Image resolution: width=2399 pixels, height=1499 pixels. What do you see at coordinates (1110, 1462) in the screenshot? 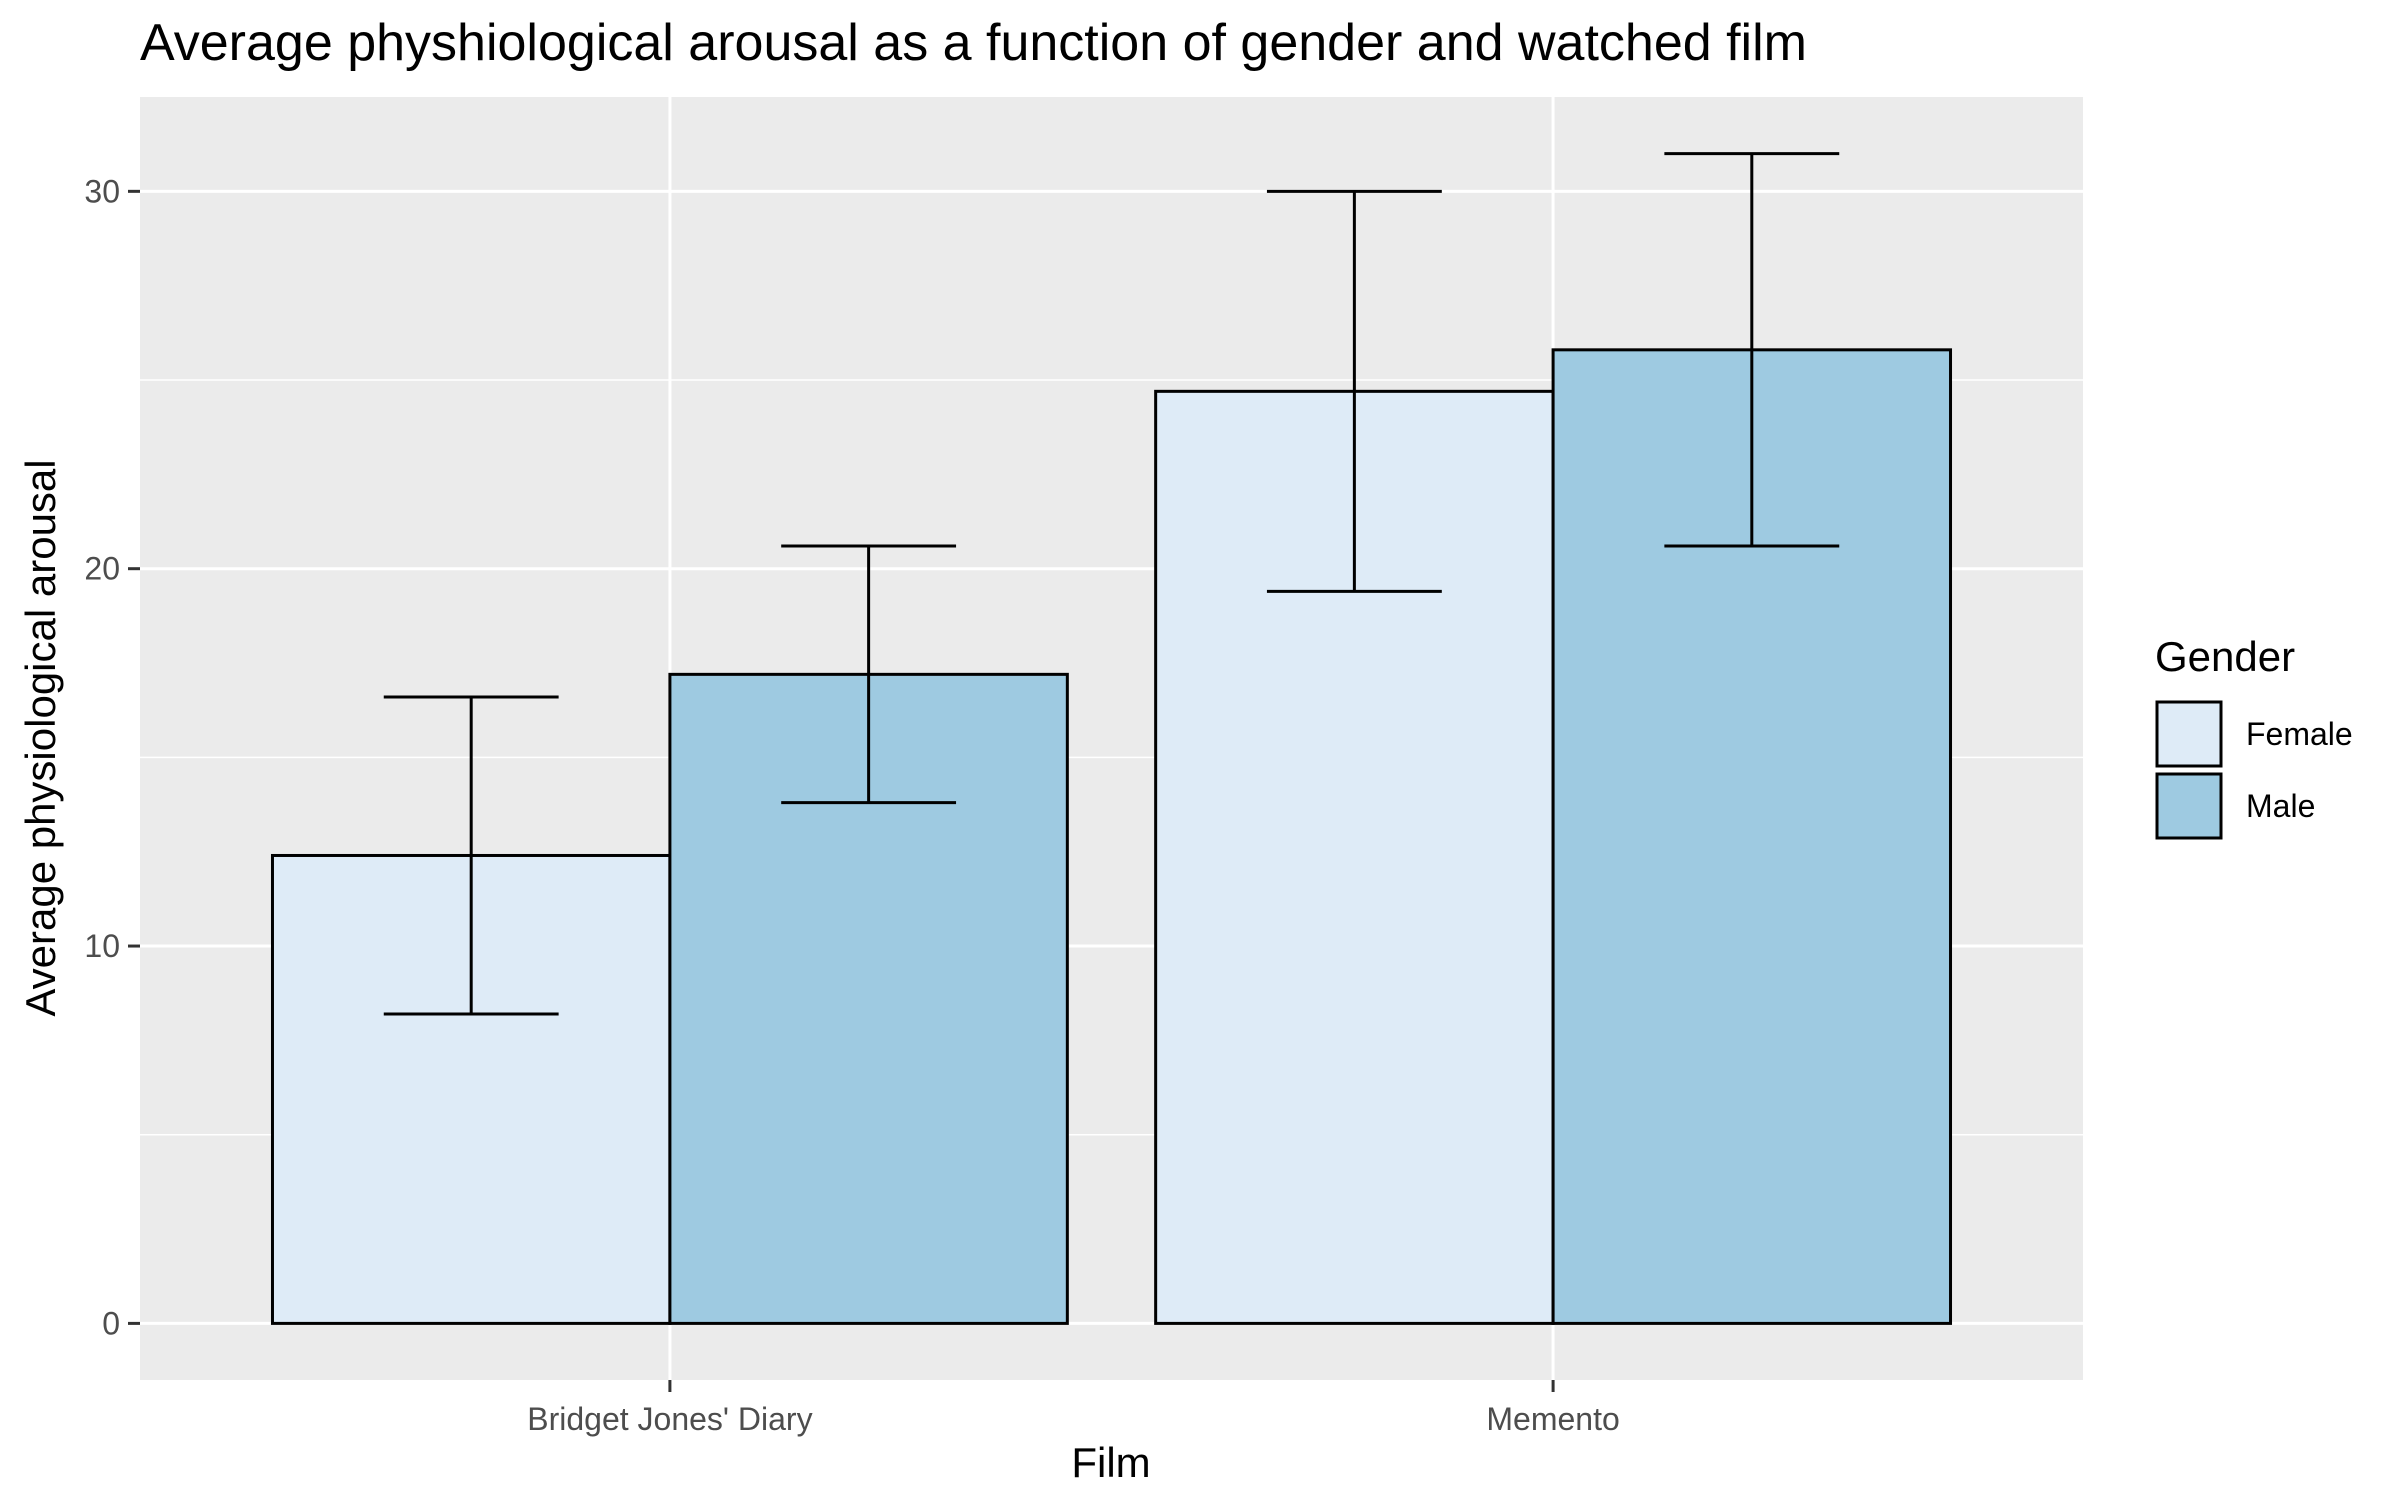
I see `x-axis-title: Film` at bounding box center [1110, 1462].